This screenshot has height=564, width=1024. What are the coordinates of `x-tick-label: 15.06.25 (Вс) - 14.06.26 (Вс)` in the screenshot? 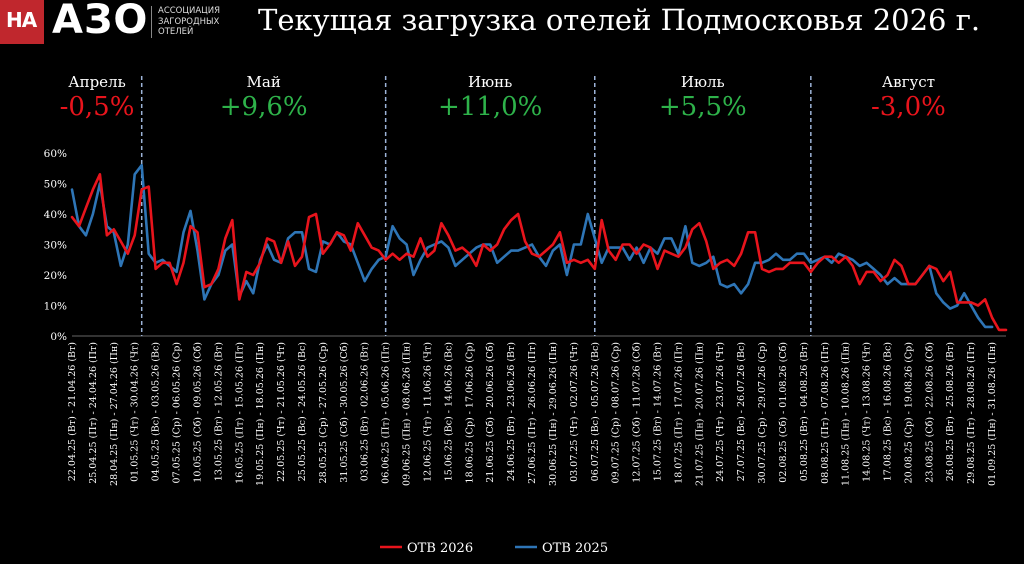 It's located at (448, 411).